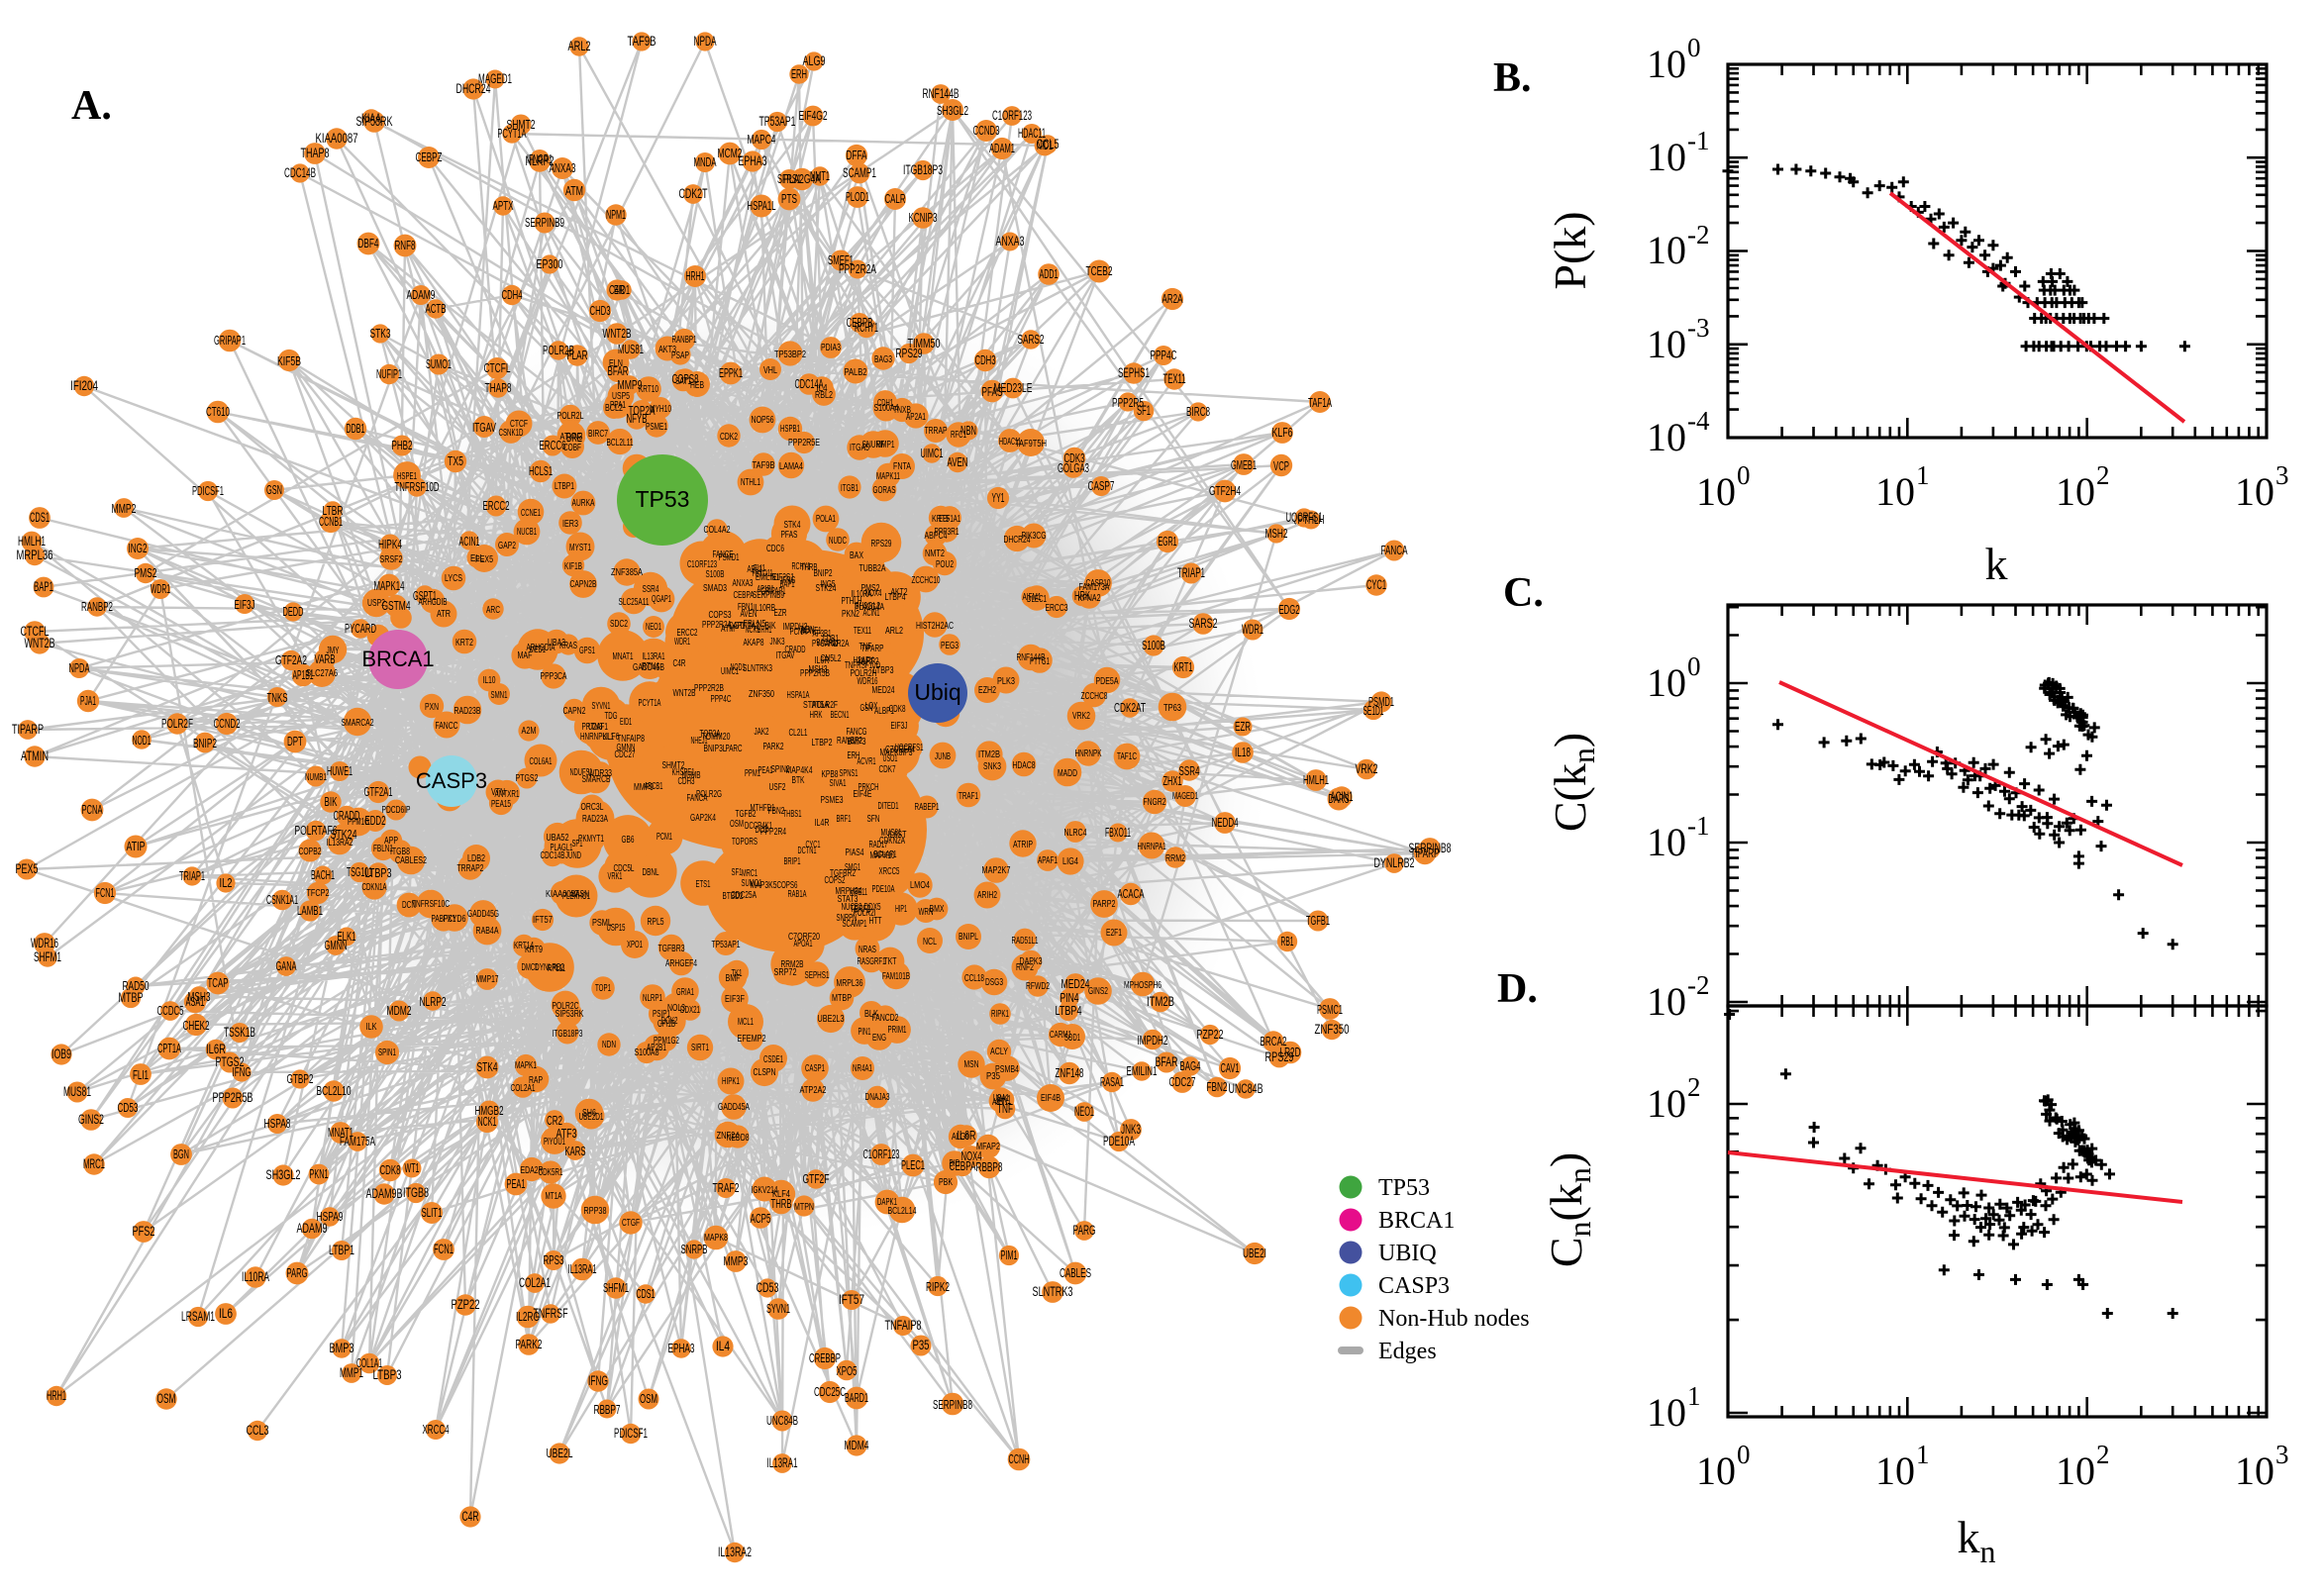 The height and width of the screenshot is (1596, 2323). Describe the element at coordinates (44, 943) in the screenshot. I see `svg-text: WDR16` at that location.